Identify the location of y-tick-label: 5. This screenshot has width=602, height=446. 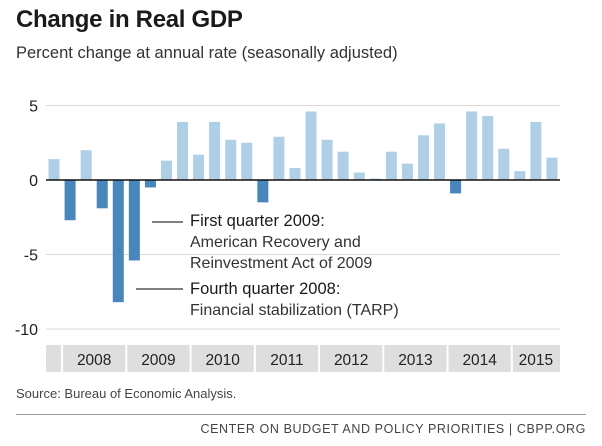
(33, 107).